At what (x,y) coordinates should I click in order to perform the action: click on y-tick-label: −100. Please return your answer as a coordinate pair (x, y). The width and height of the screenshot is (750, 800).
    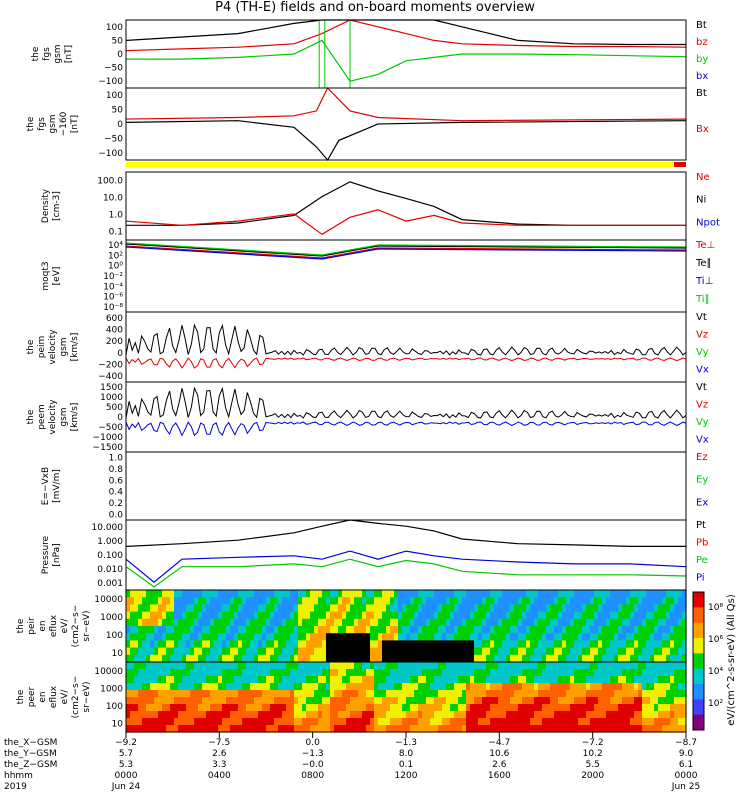
    Looking at the image, I should click on (110, 82).